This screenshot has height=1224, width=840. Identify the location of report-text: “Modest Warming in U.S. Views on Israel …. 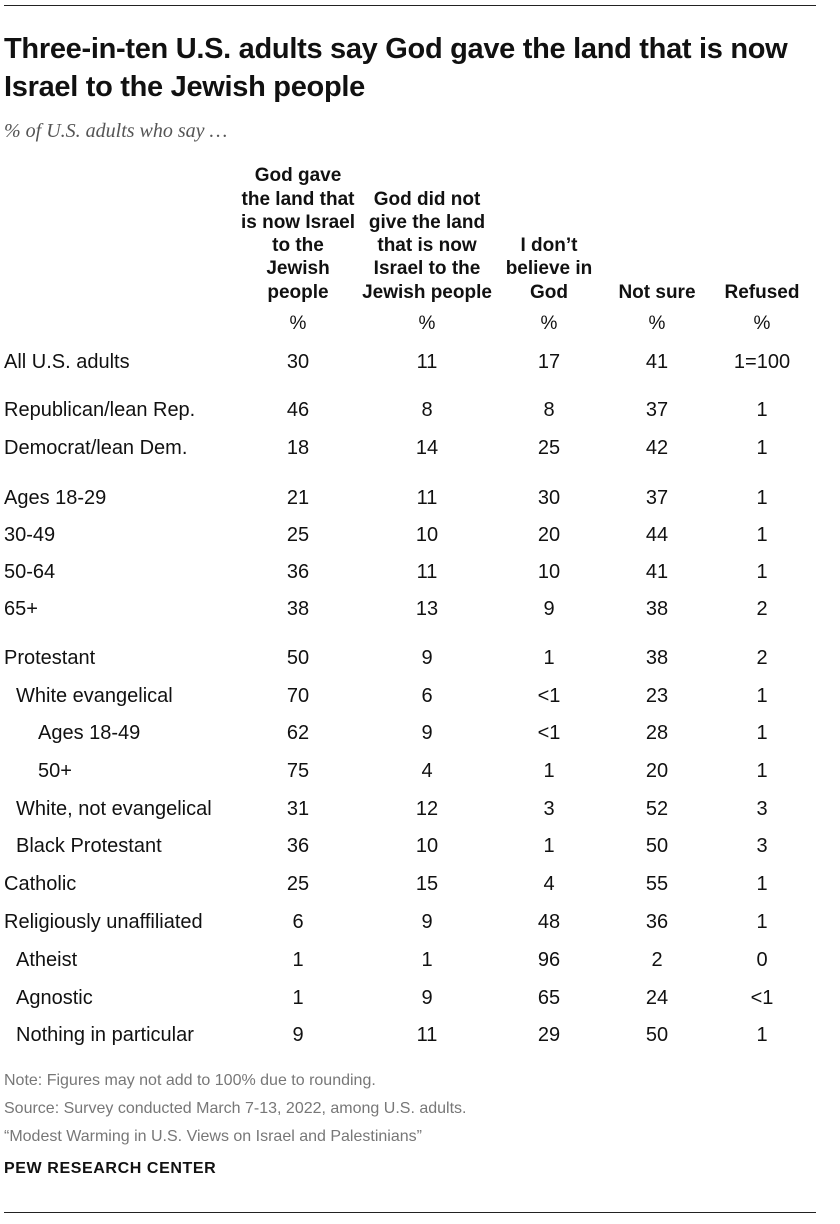
(213, 1136).